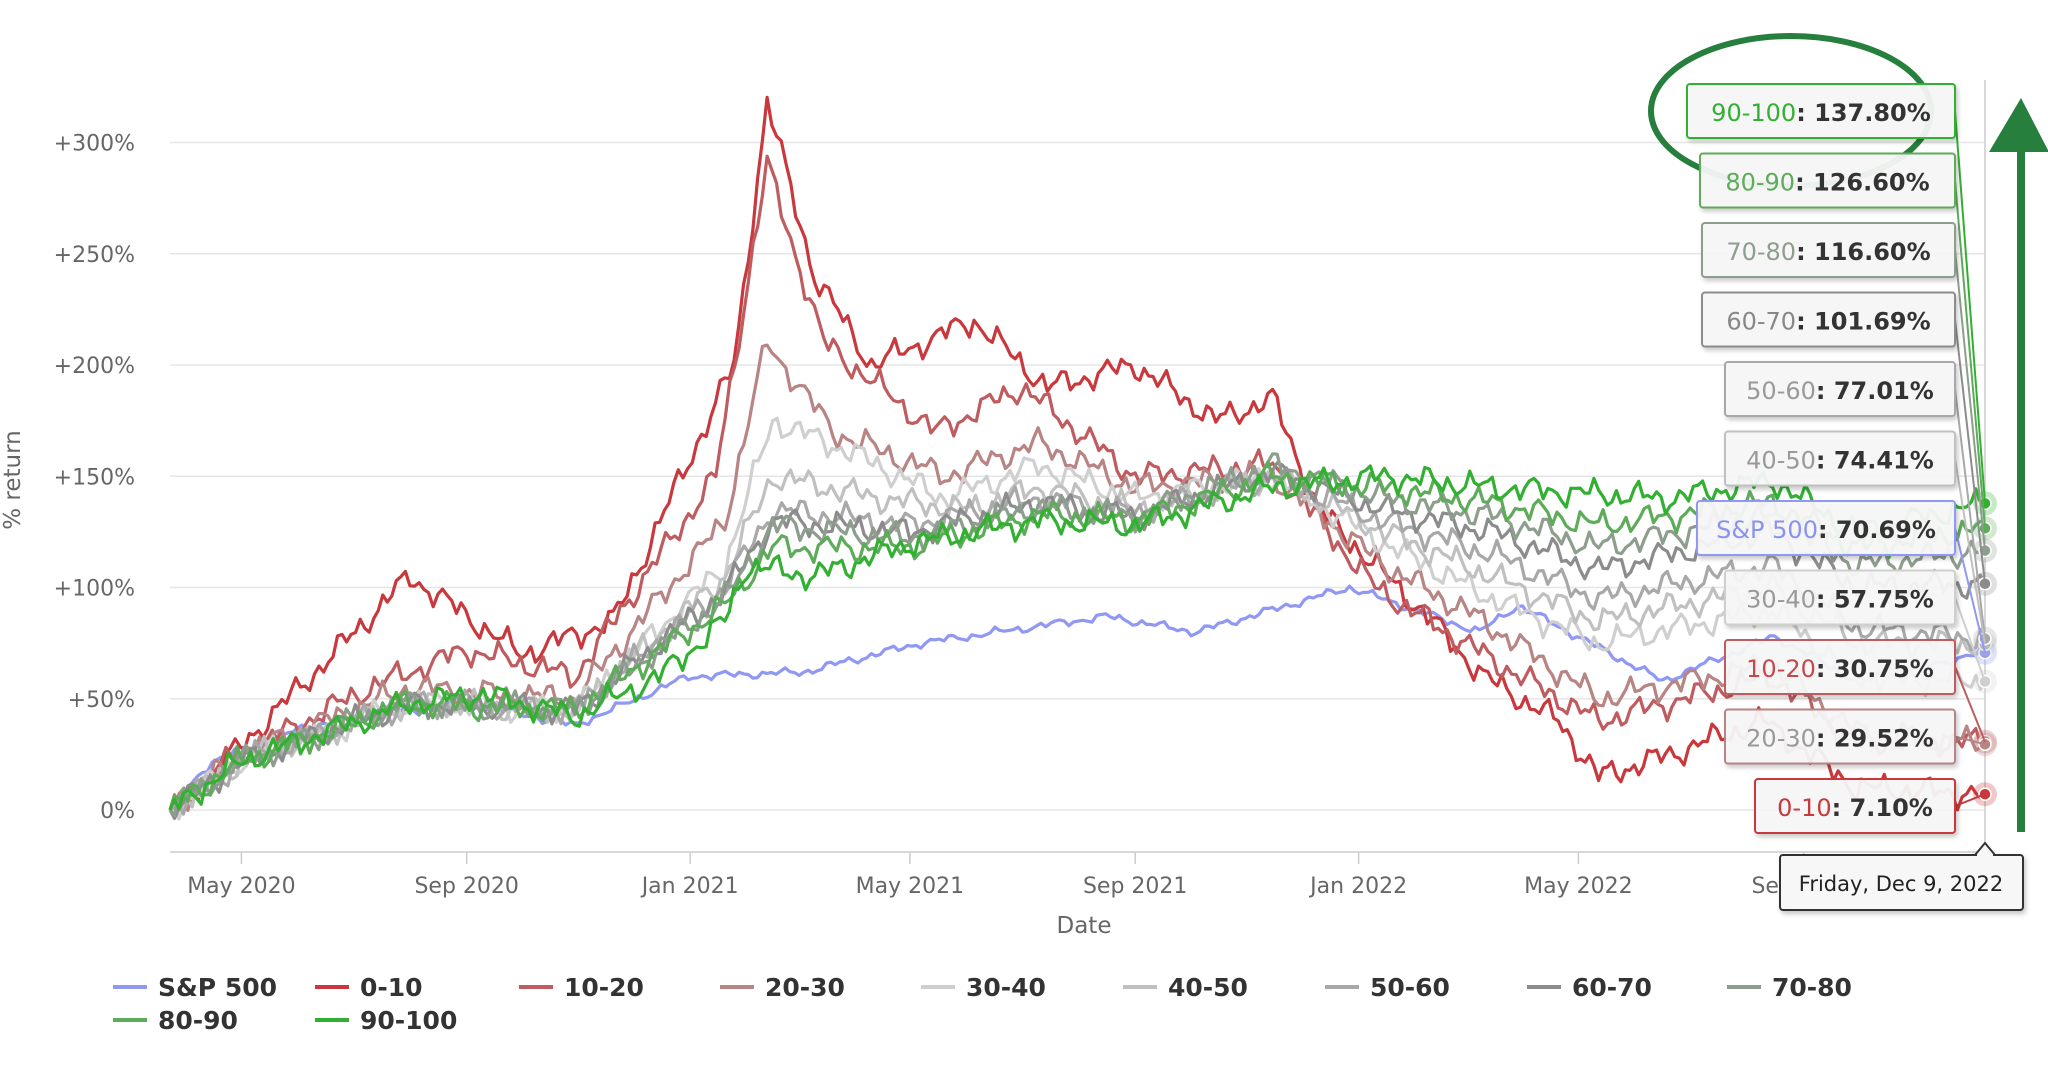 The image size is (2048, 1068). What do you see at coordinates (1826, 530) in the screenshot?
I see `tooltip-label: S&P 500: 70.69%` at bounding box center [1826, 530].